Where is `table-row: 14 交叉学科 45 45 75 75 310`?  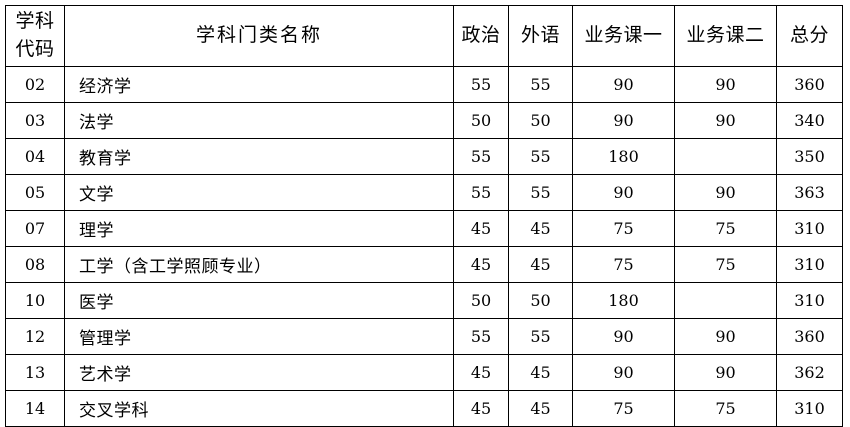 table-row: 14 交叉学科 45 45 75 75 310 is located at coordinates (424, 408).